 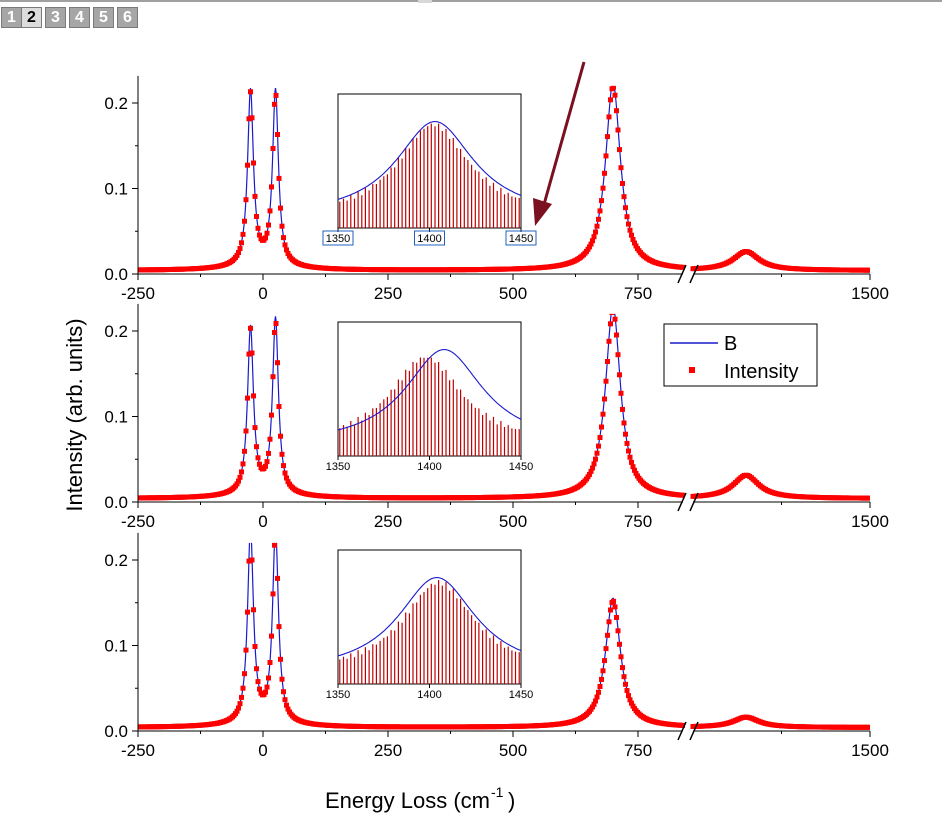 What do you see at coordinates (429, 695) in the screenshot?
I see `inset-x-tick-label: 1400` at bounding box center [429, 695].